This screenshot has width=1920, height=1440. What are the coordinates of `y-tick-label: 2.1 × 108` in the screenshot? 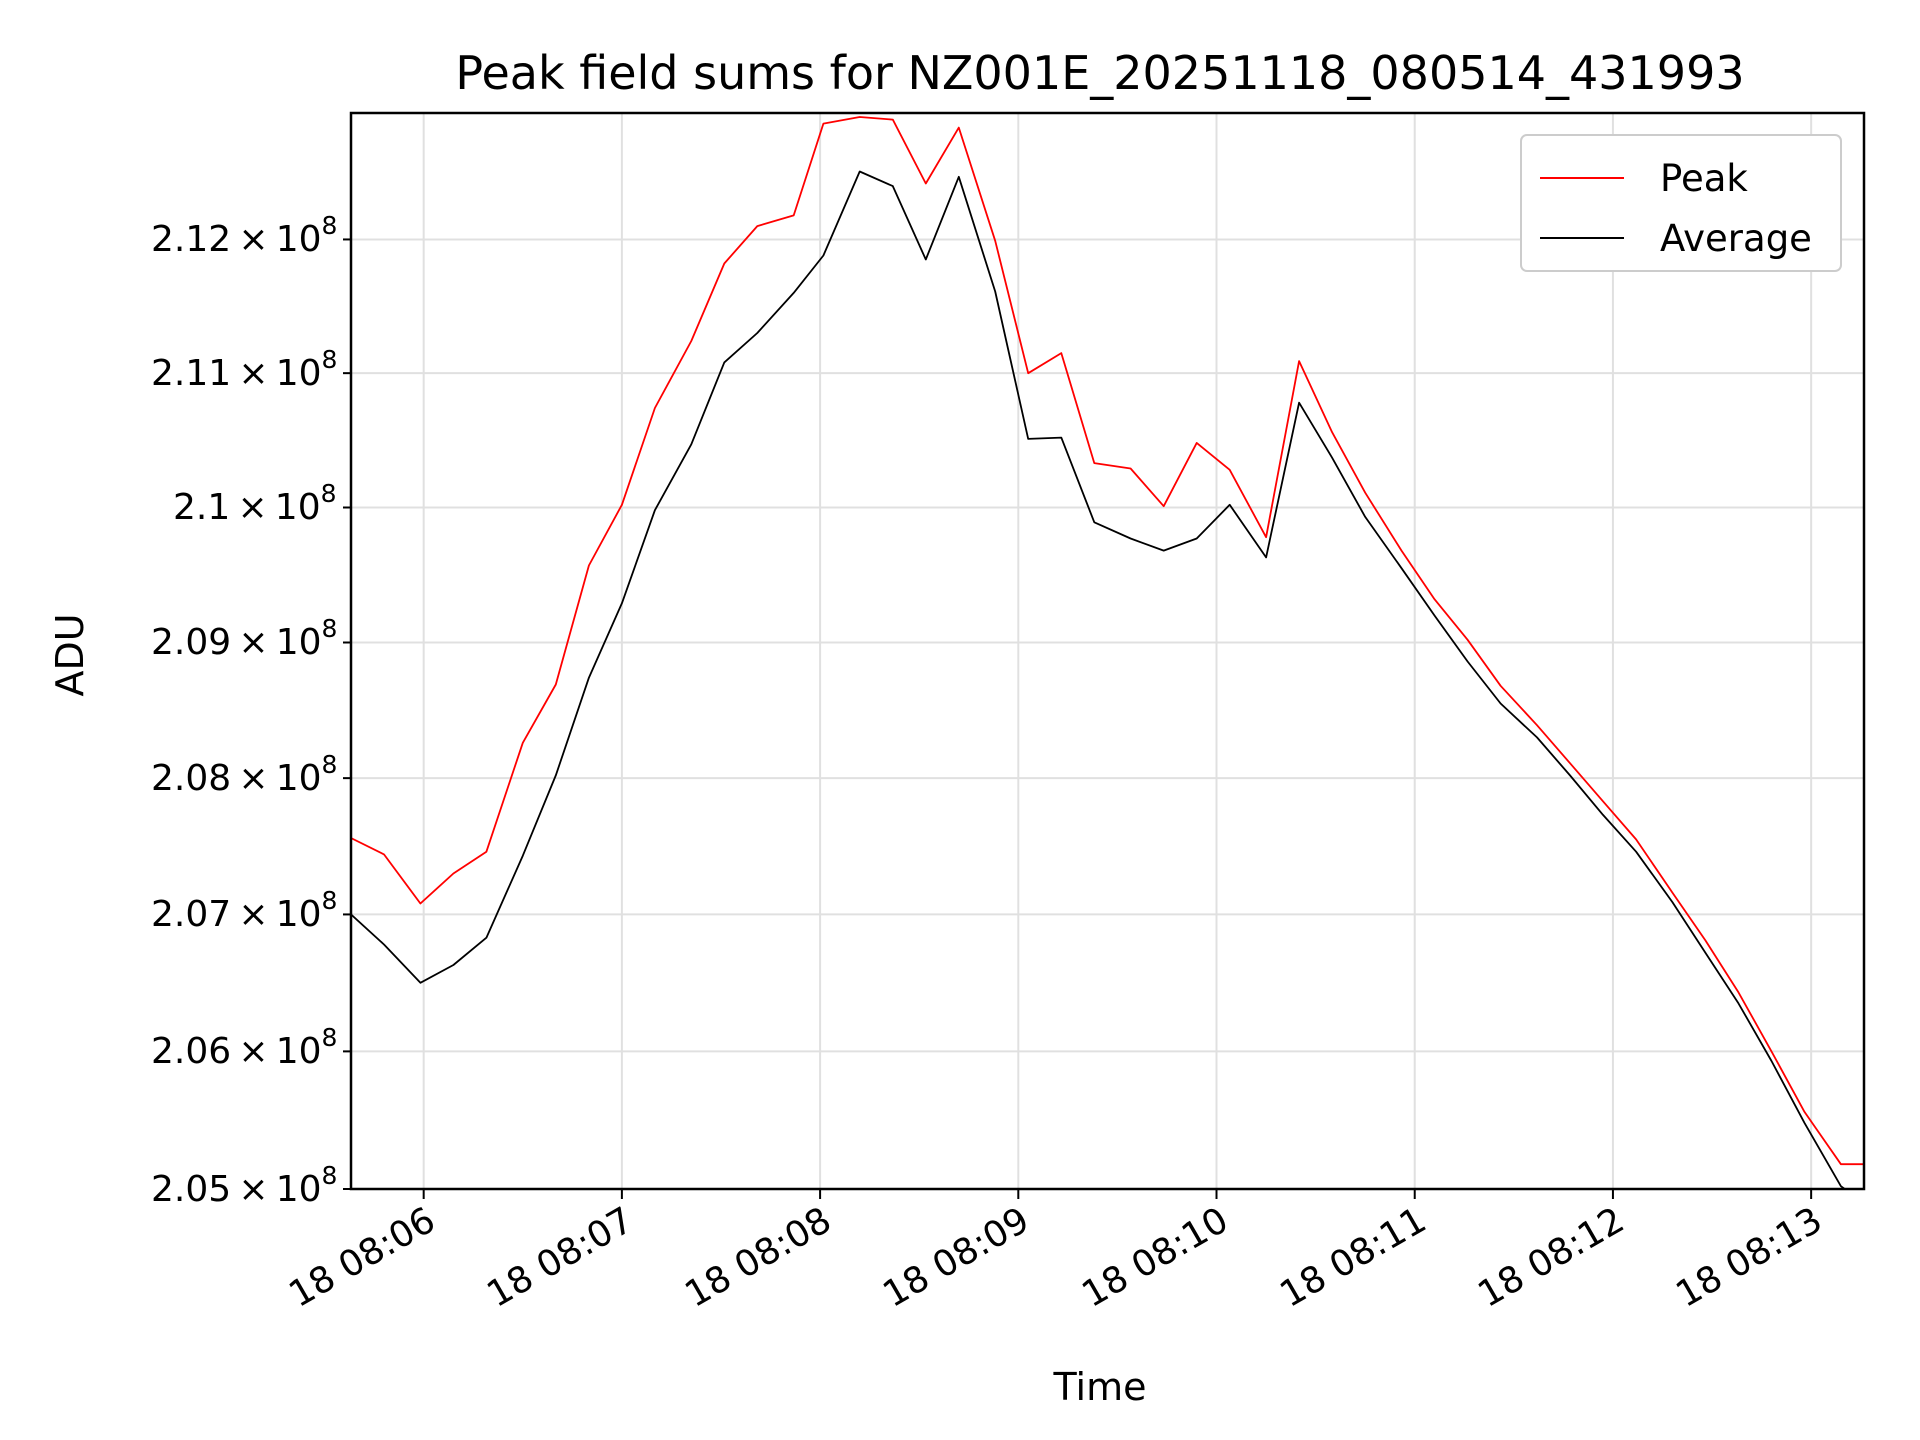 It's located at (255, 504).